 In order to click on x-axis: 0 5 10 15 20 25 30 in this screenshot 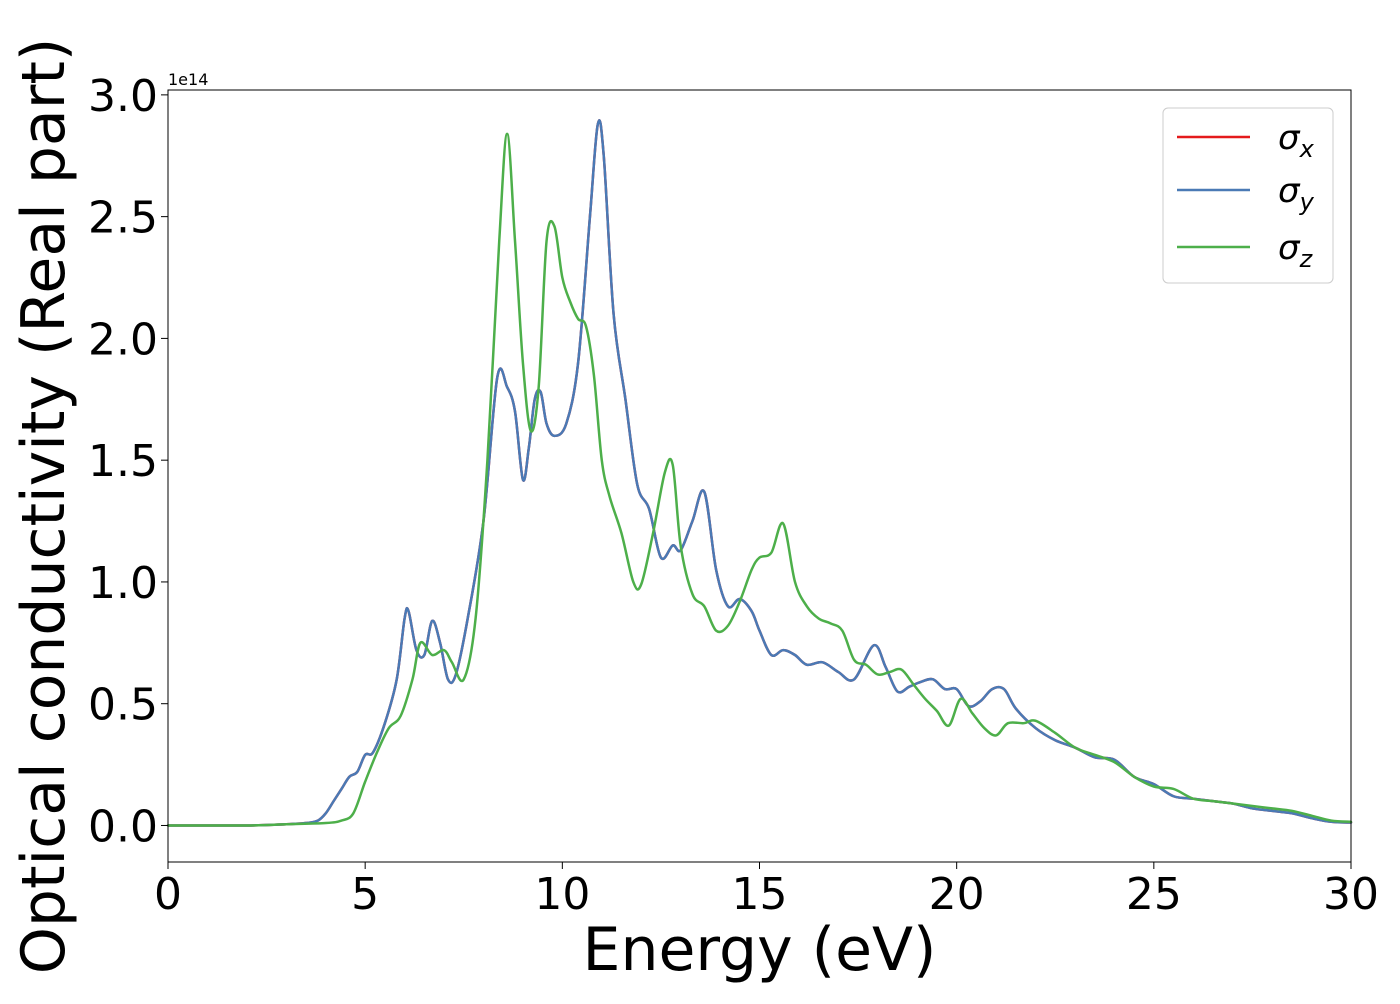, I will do `click(766, 891)`.